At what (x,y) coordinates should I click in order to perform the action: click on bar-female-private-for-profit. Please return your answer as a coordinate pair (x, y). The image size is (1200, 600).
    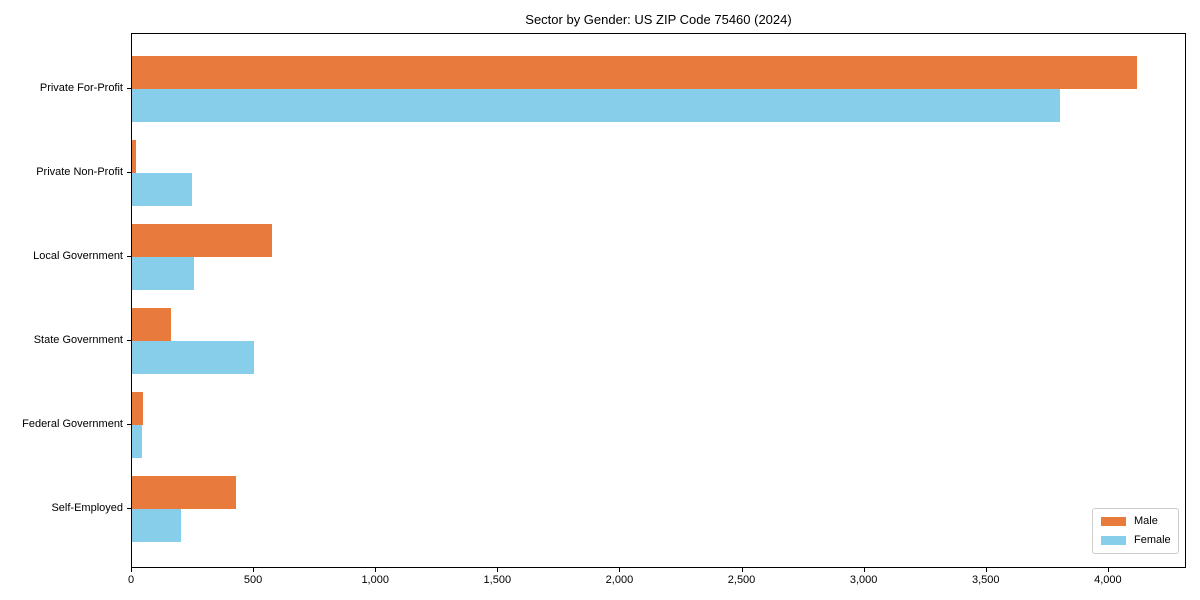
    Looking at the image, I should click on (596, 105).